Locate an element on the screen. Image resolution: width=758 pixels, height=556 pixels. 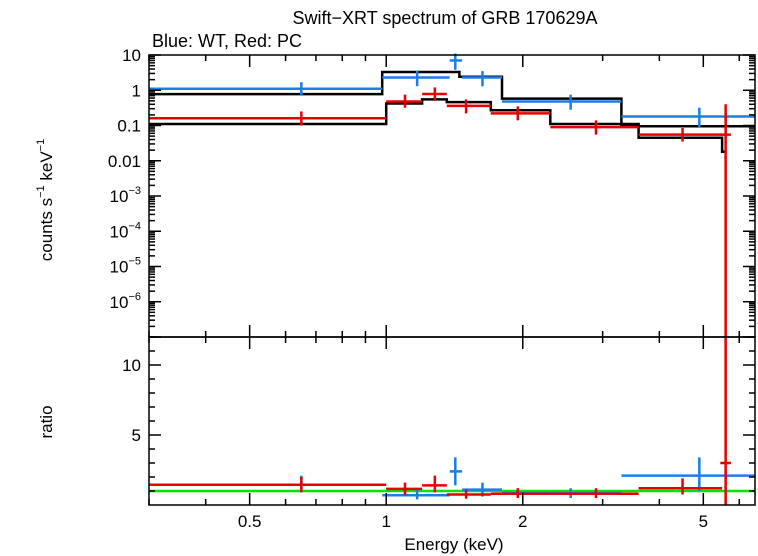
x-tick-label: 1 is located at coordinates (385, 521).